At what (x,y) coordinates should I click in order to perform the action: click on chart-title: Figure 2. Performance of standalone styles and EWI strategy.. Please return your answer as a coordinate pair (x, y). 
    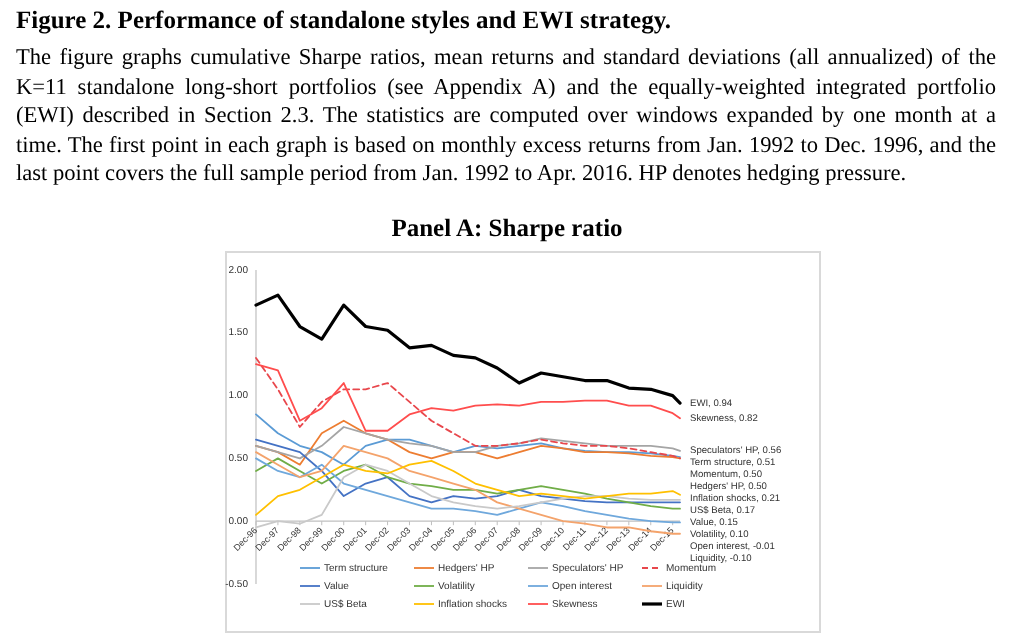
    Looking at the image, I should click on (344, 21).